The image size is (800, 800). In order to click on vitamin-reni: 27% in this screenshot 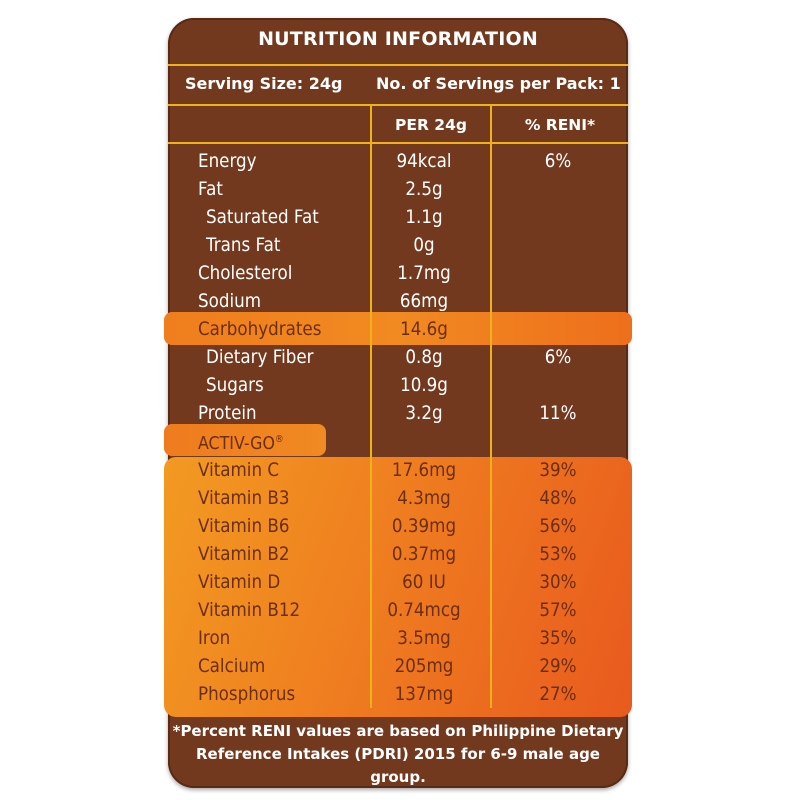, I will do `click(558, 694)`.